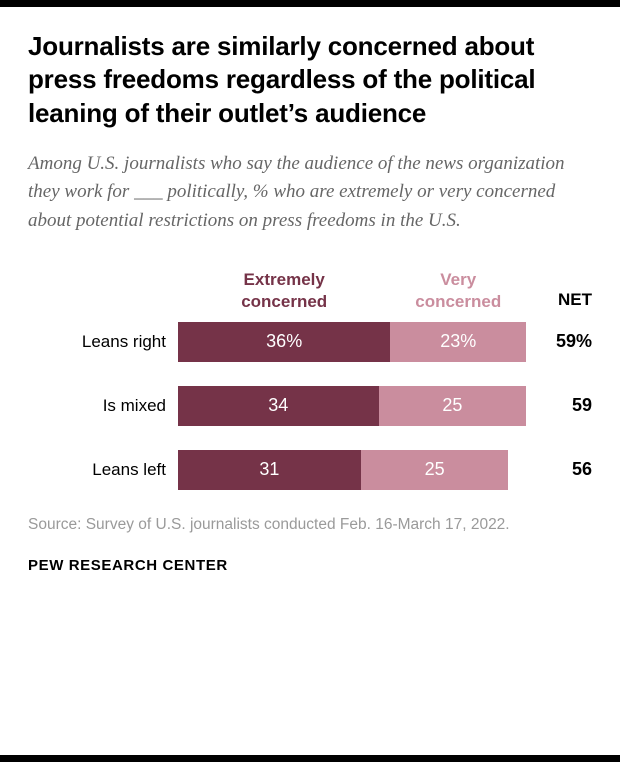  I want to click on bar-segment-extremely-concerned: 31, so click(269, 469).